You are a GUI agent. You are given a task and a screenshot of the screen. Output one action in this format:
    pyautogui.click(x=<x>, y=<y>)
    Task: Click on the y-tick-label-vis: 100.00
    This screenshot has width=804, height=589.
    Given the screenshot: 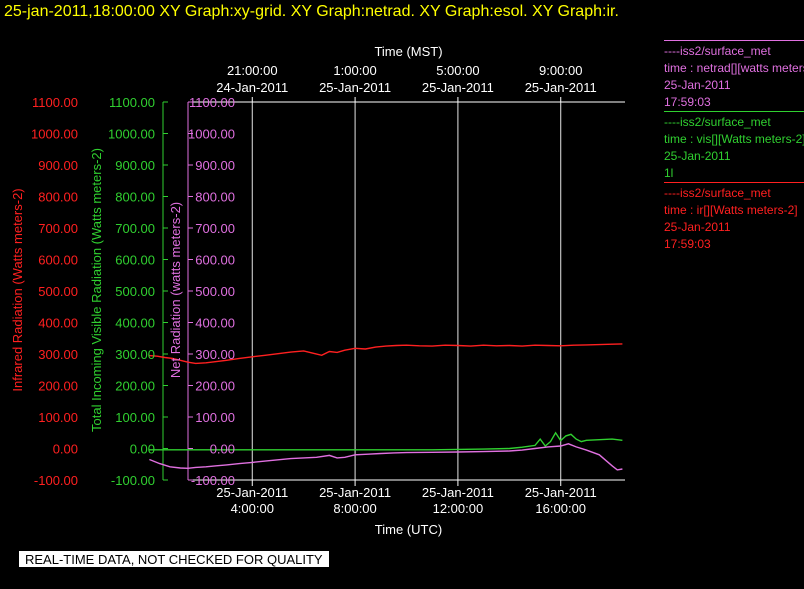 What is the action you would take?
    pyautogui.click(x=135, y=417)
    